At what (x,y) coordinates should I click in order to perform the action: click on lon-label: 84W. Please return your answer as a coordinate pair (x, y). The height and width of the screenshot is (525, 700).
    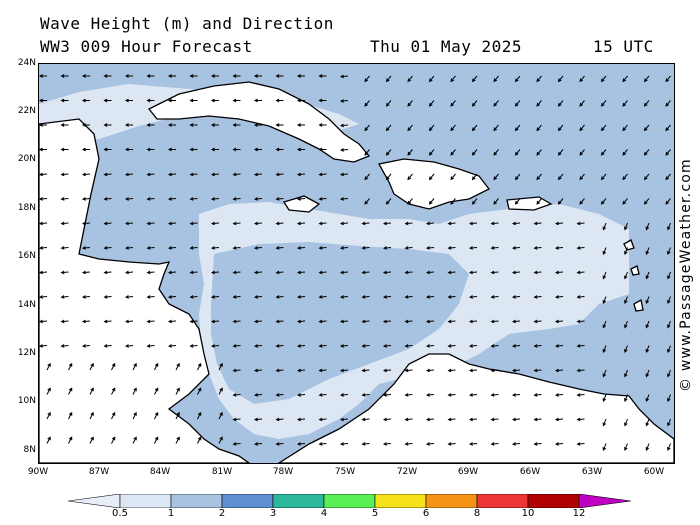
    Looking at the image, I should click on (160, 472).